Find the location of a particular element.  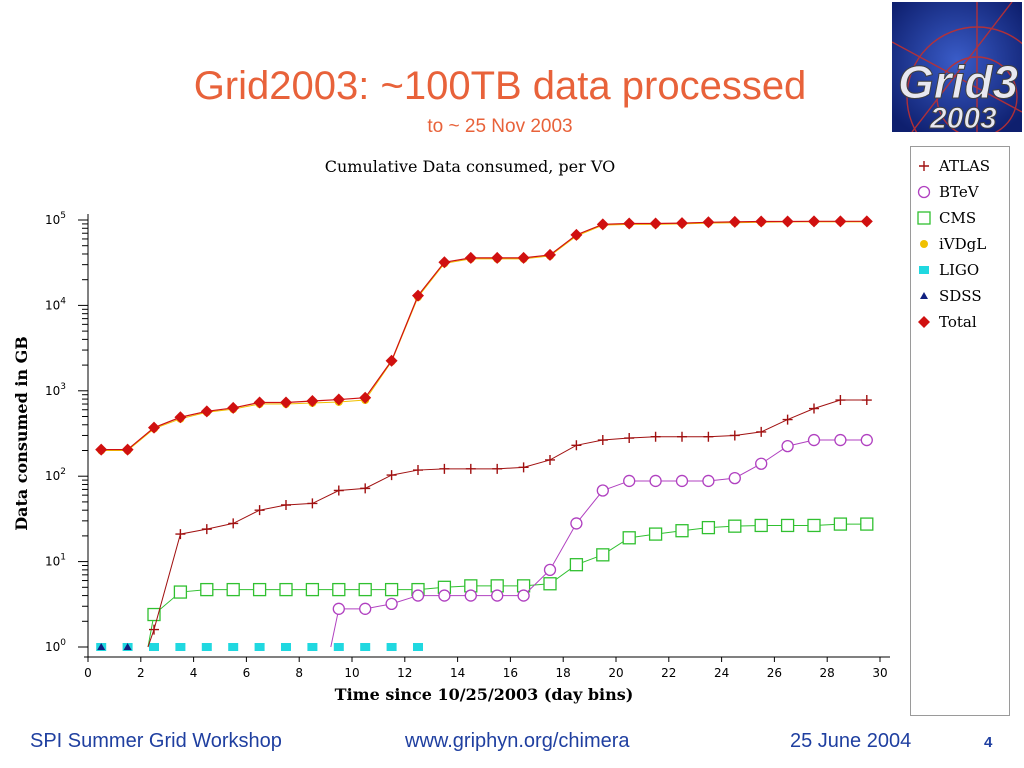

footer-url: www.griphyn.org/chimera is located at coordinates (517, 741).